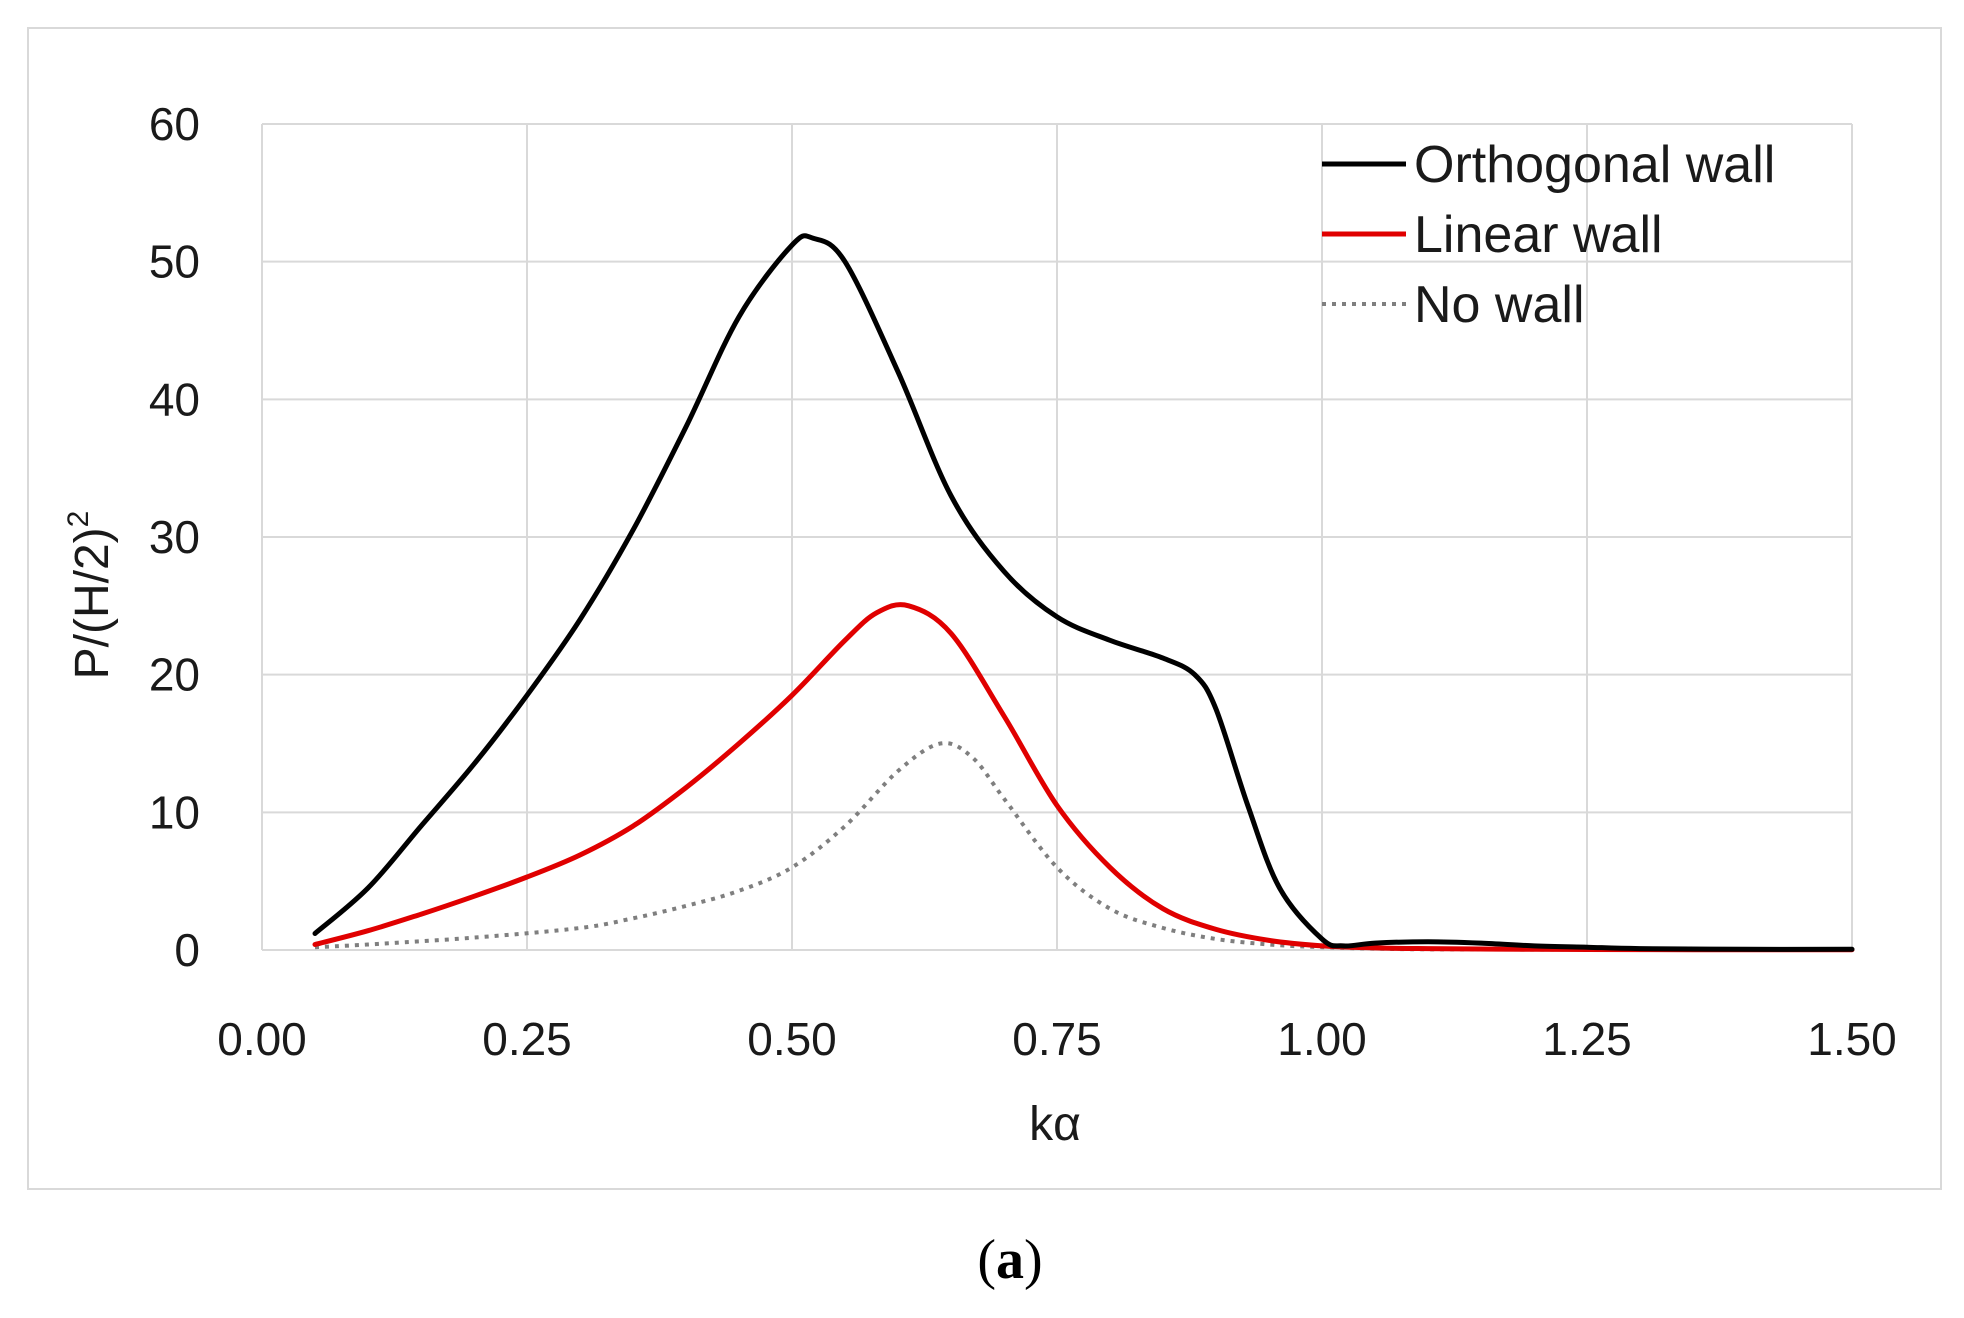 This screenshot has height=1318, width=1964. I want to click on caption-close-paren: ), so click(1033, 1260).